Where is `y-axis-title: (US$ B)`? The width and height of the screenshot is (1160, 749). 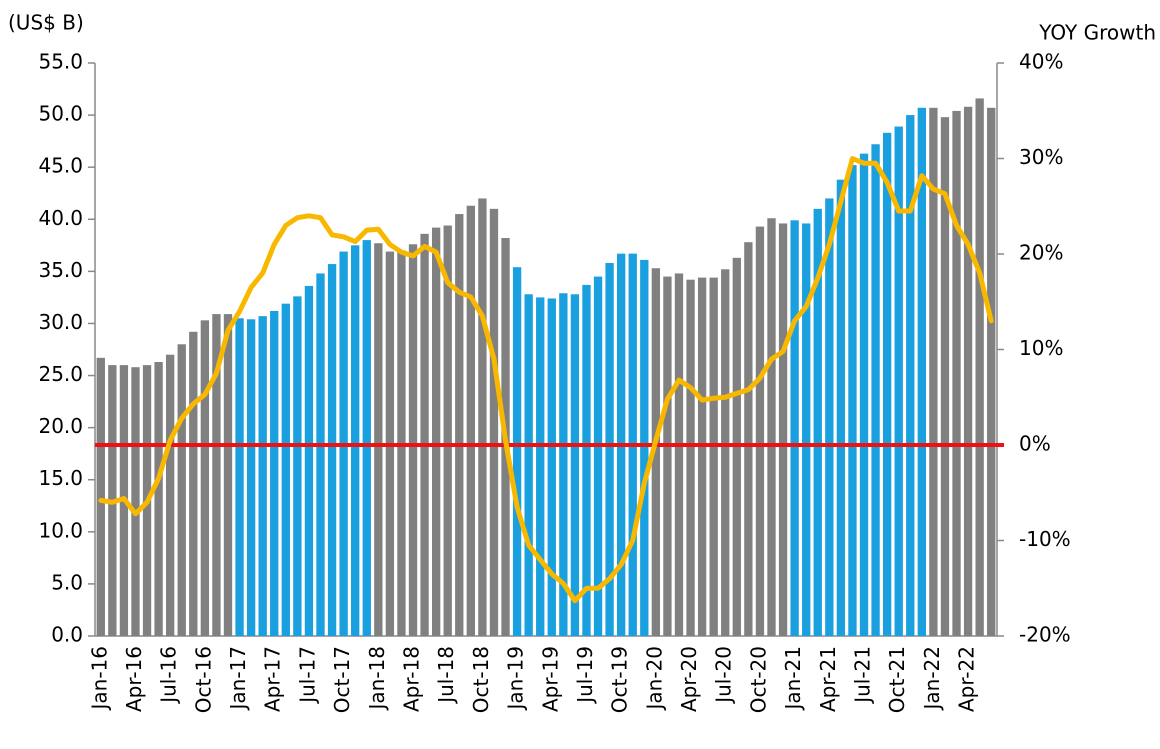 y-axis-title: (US$ B) is located at coordinates (46, 23).